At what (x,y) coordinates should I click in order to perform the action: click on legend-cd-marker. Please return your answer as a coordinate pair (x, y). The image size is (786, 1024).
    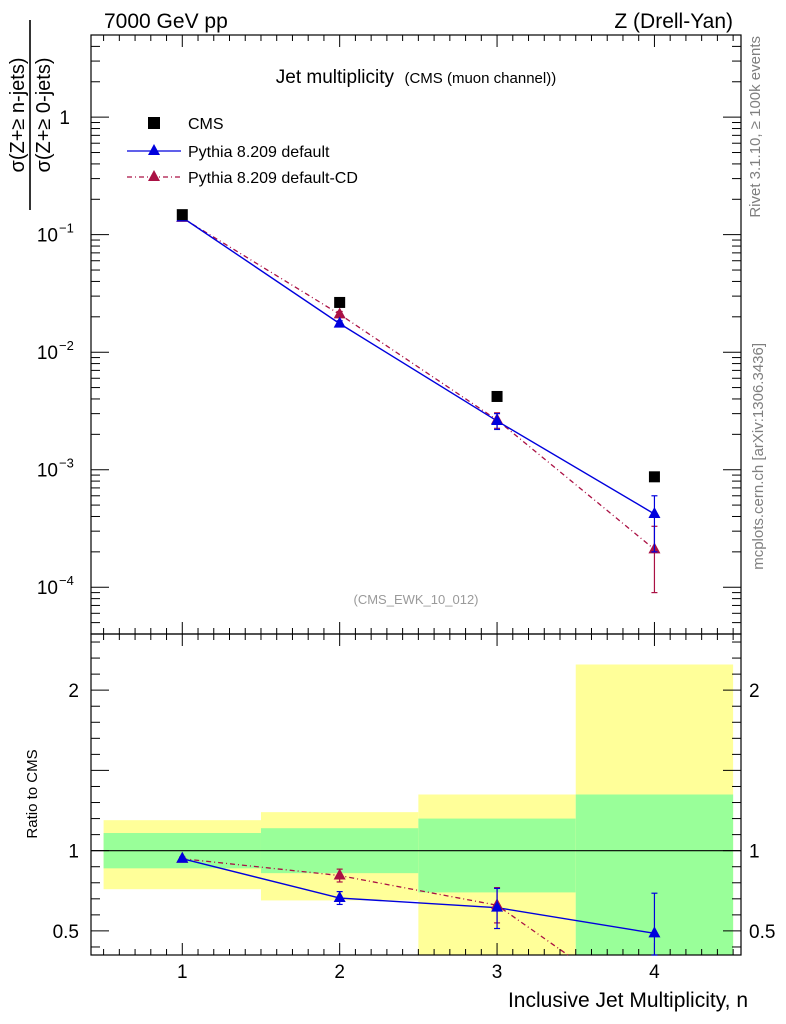
    Looking at the image, I should click on (154, 175).